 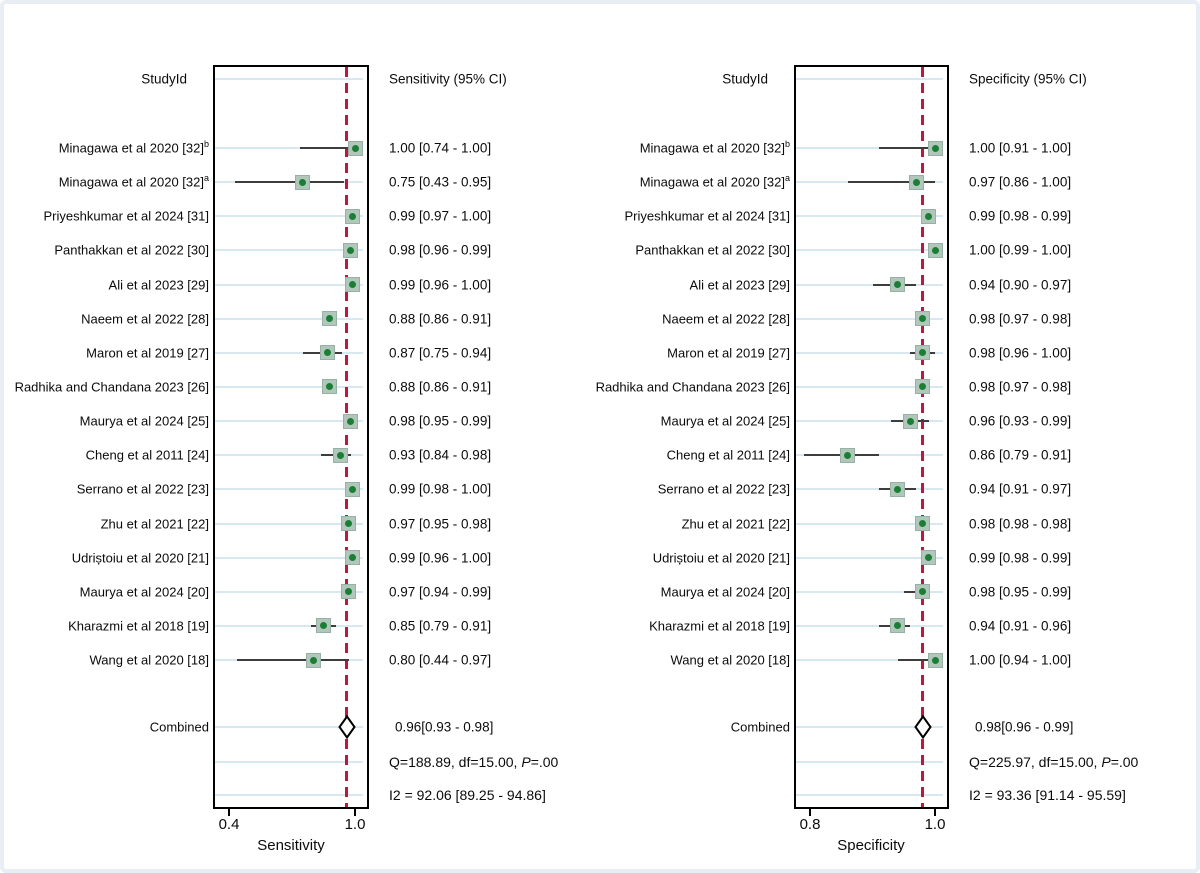 I want to click on combined-ci-value: 0.98[0.96 - 0.99], so click(x=1024, y=727).